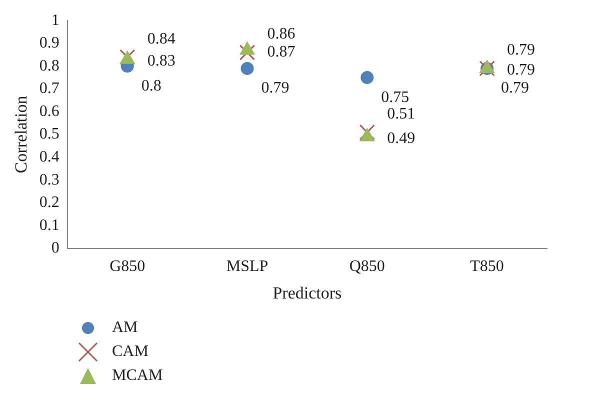  I want to click on y-tick-label: 0.7, so click(49, 89).